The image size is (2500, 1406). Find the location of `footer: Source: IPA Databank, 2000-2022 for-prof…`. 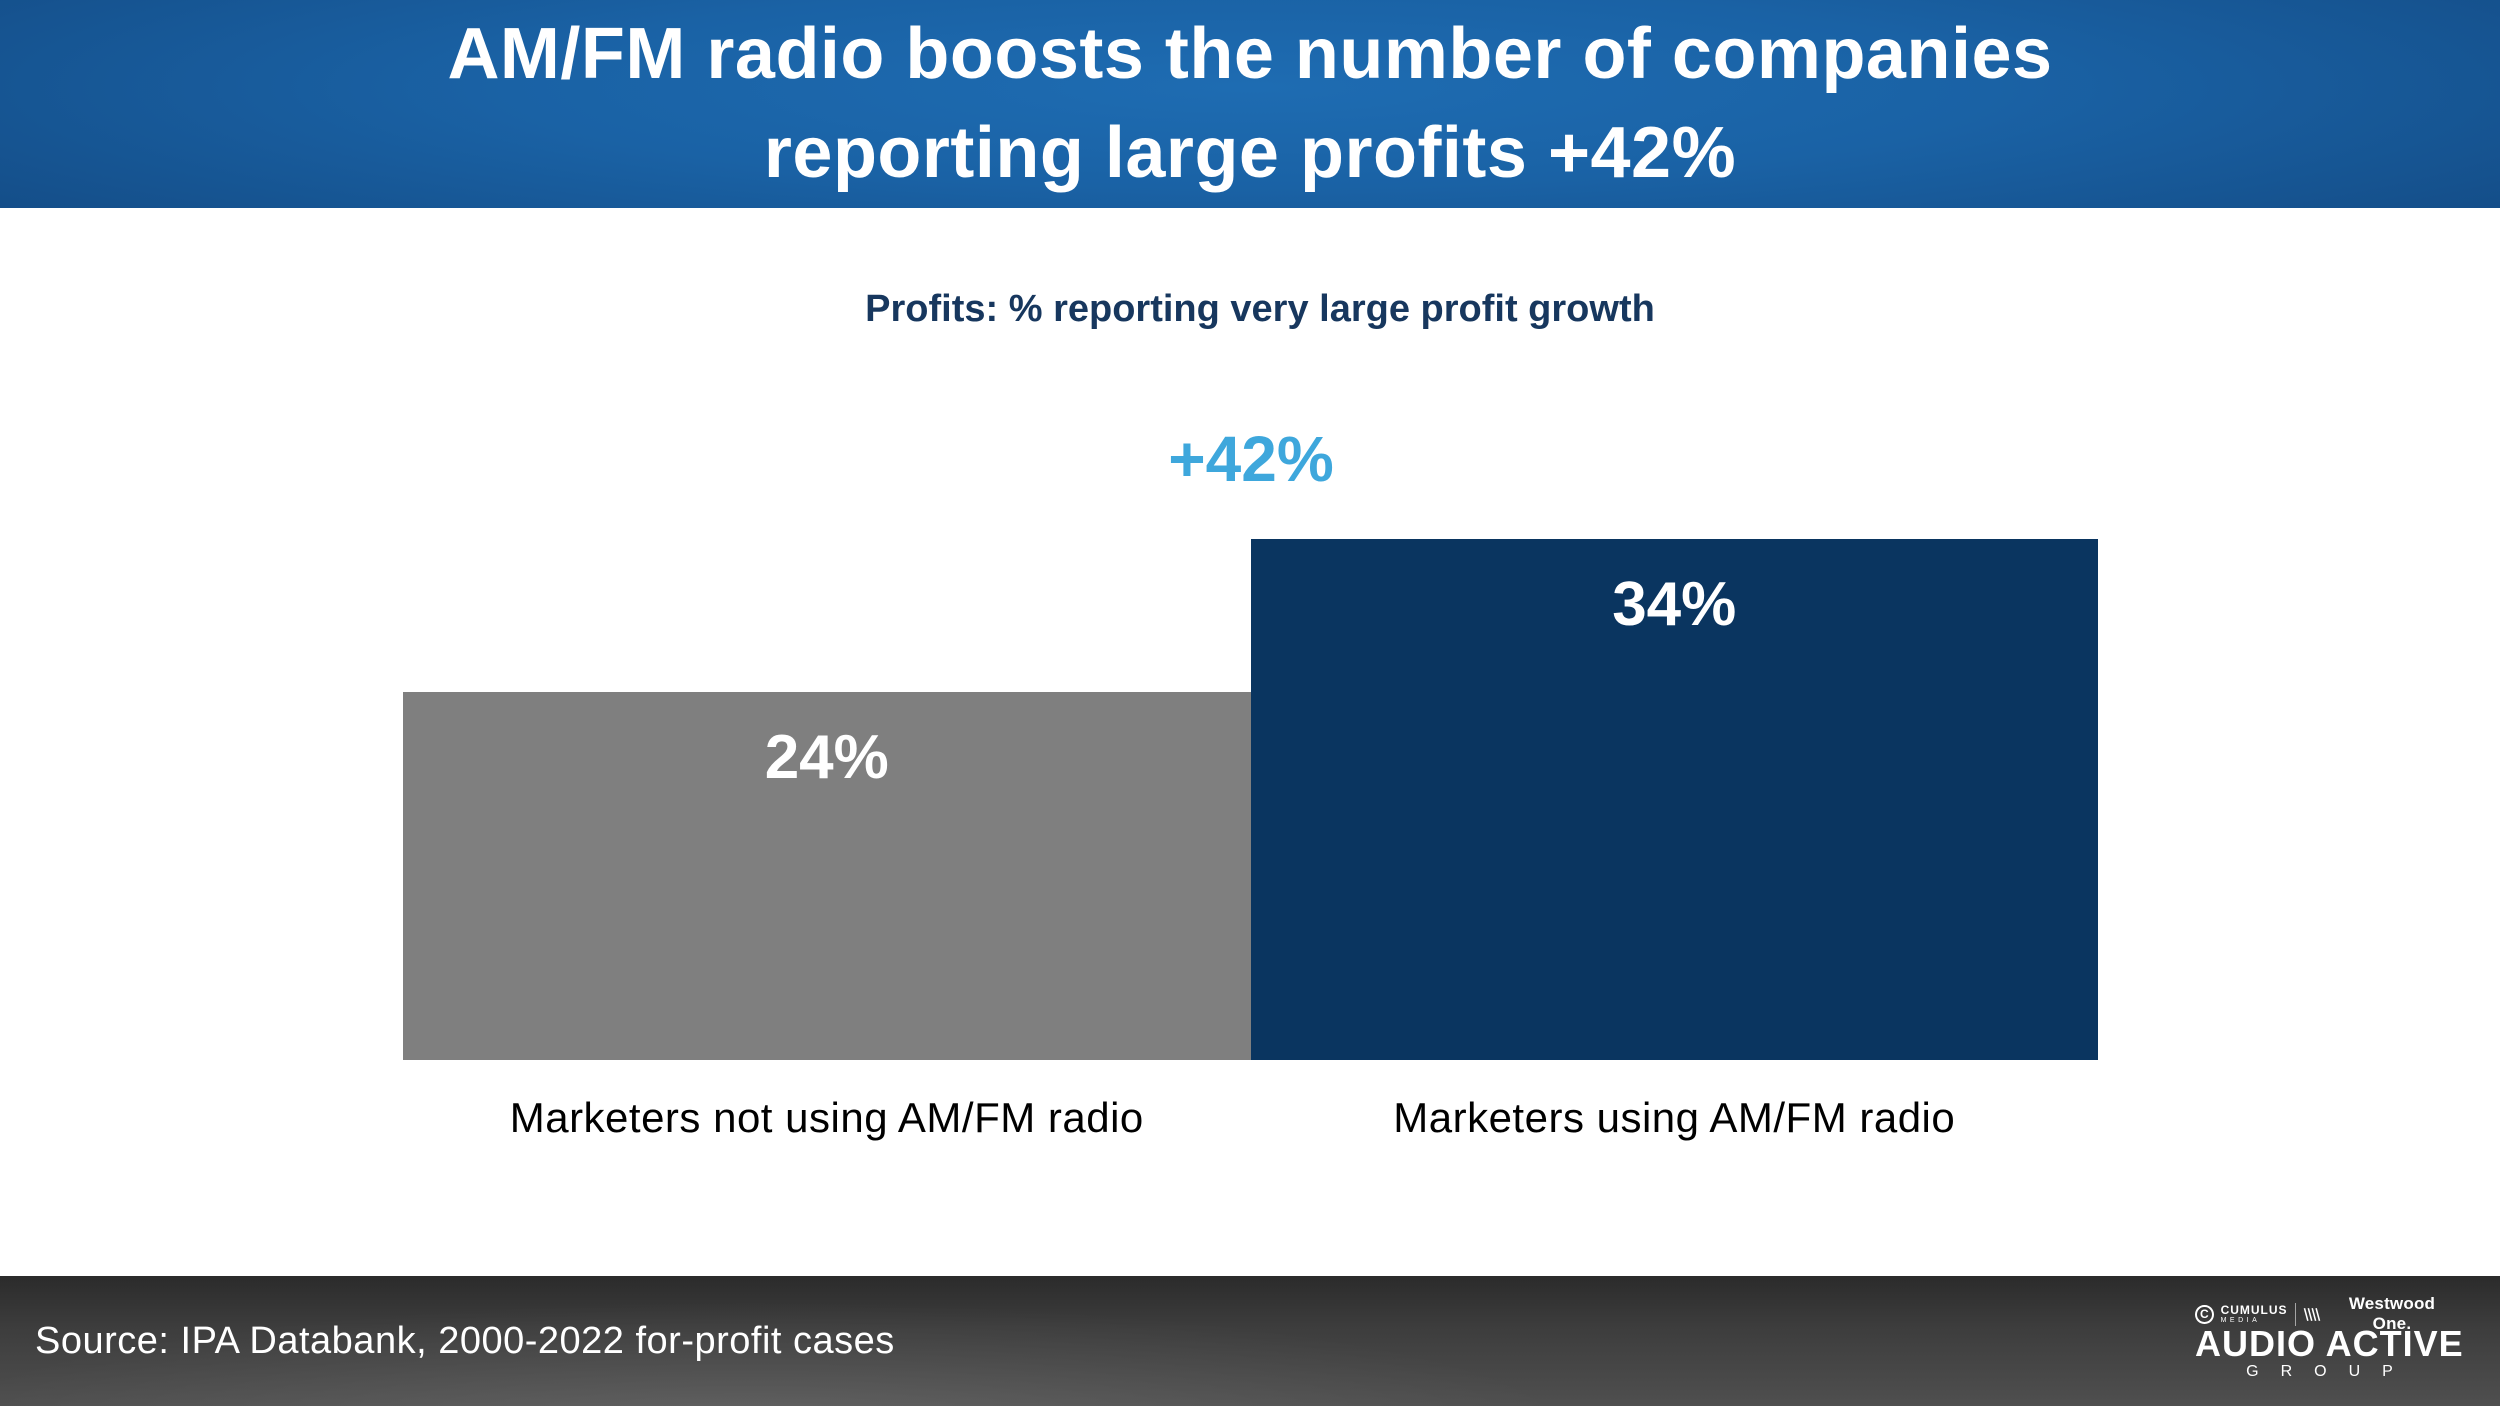

footer: Source: IPA Databank, 2000-2022 for-prof… is located at coordinates (1250, 1341).